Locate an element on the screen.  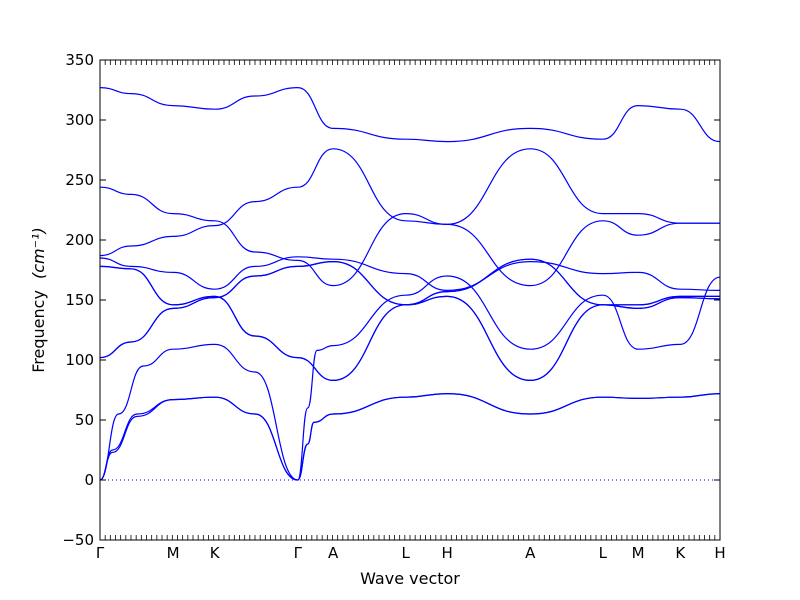
y-tick-label: 350 is located at coordinates (79, 60).